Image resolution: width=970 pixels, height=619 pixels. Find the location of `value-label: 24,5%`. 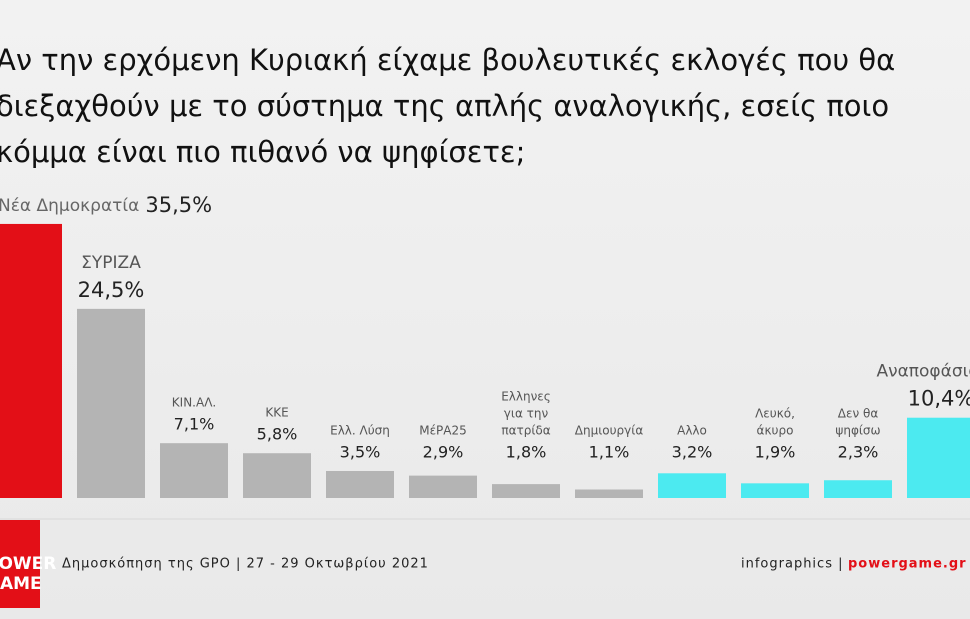

value-label: 24,5% is located at coordinates (111, 290).